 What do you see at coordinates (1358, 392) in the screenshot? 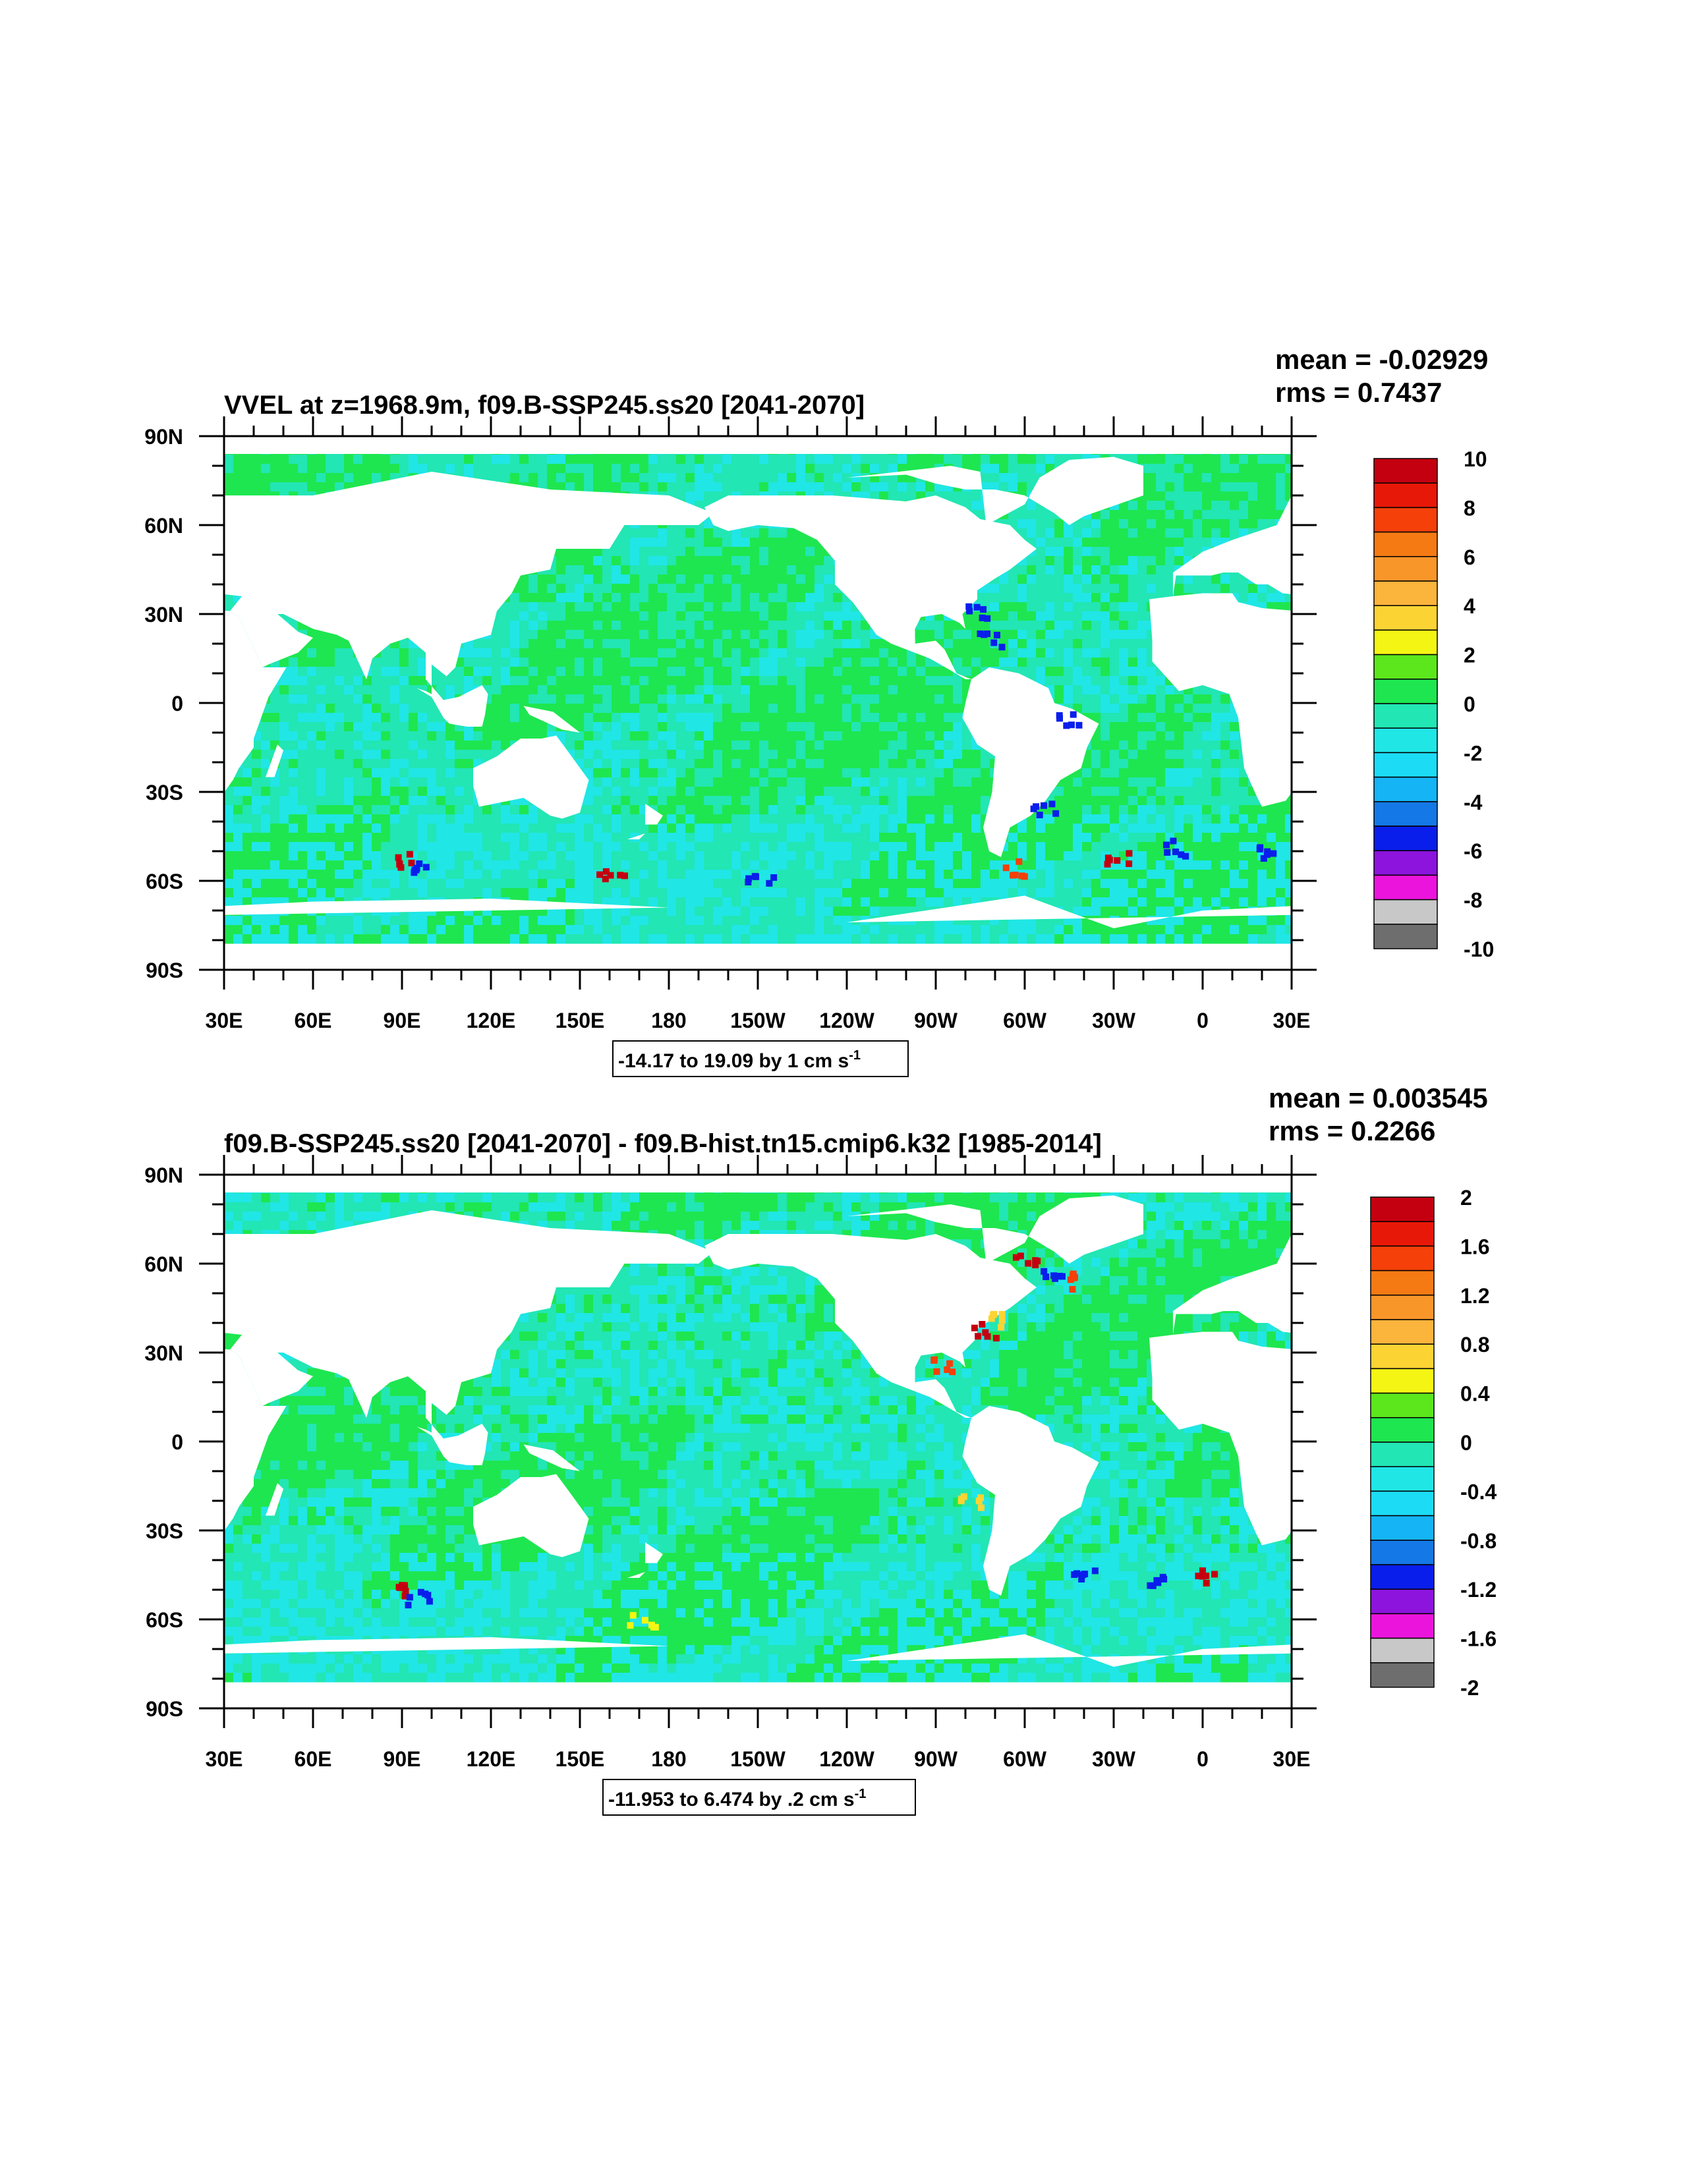
I see `rms-stat: rms = 0.7437` at bounding box center [1358, 392].